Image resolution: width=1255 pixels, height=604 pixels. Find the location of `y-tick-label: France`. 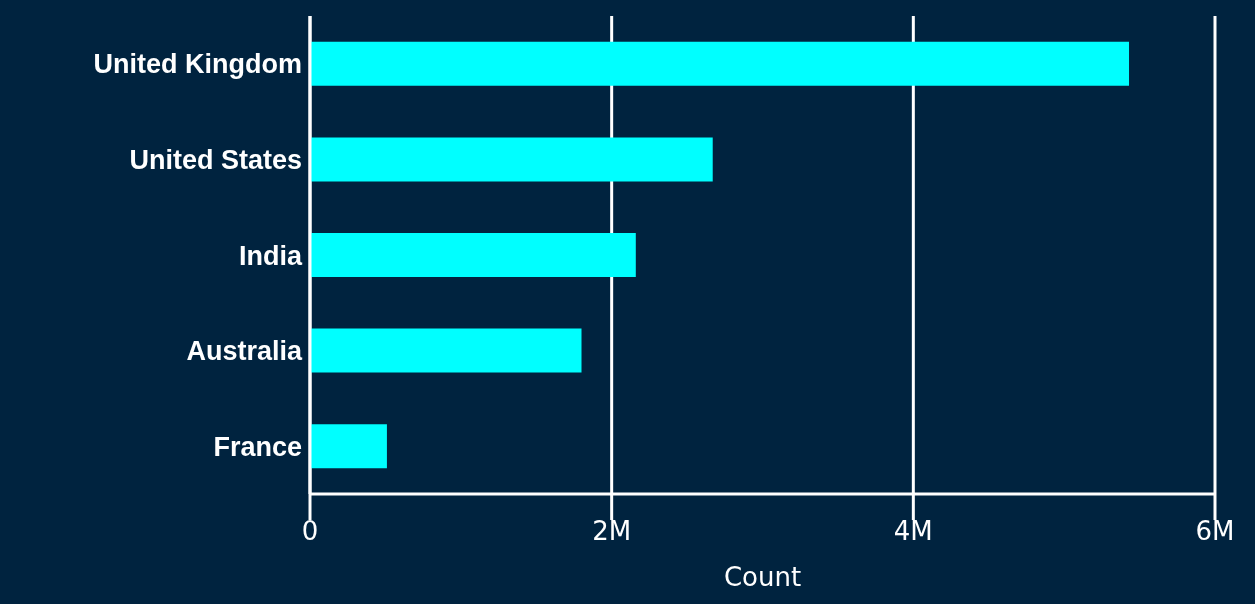

y-tick-label: France is located at coordinates (257, 446).